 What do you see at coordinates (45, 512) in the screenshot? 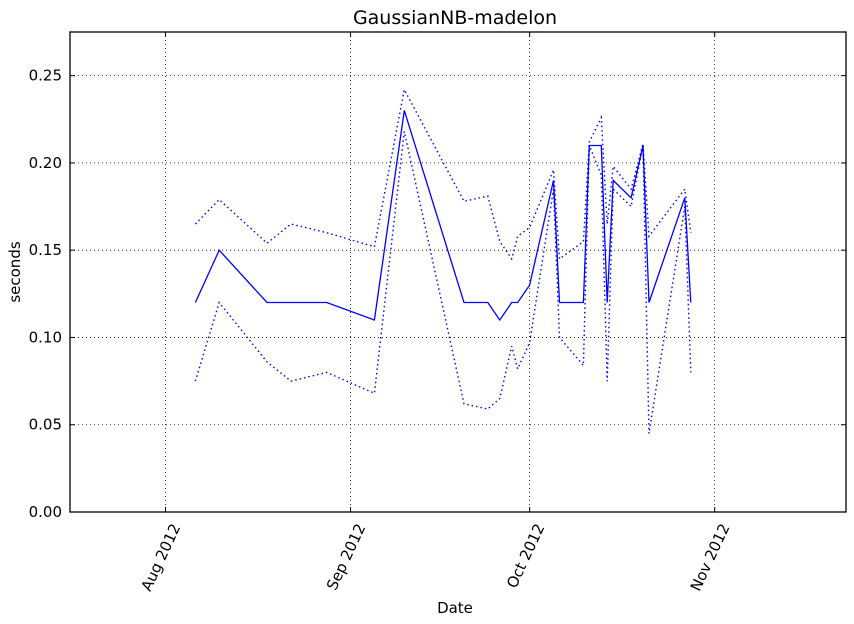
I see `y-tick-label: 0.00` at bounding box center [45, 512].